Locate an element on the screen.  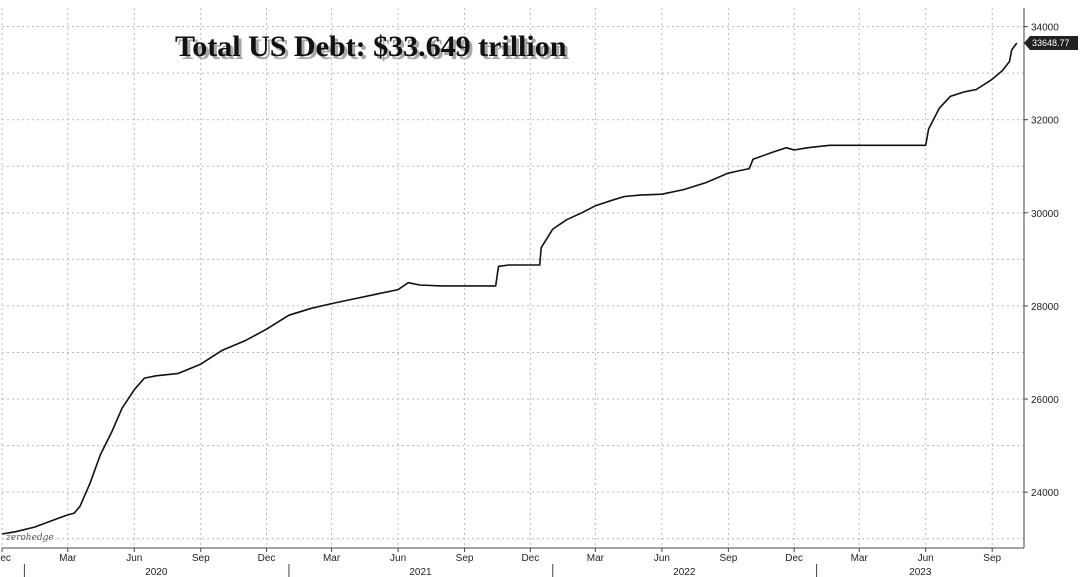
chart-title: Total US Debt: $33.649 trillion is located at coordinates (371, 46).